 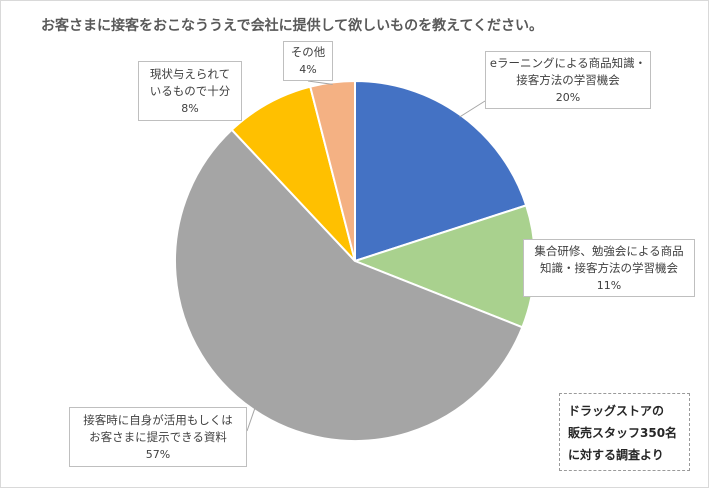 What do you see at coordinates (616, 455) in the screenshot?
I see `survey-note-line: に対する調査より` at bounding box center [616, 455].